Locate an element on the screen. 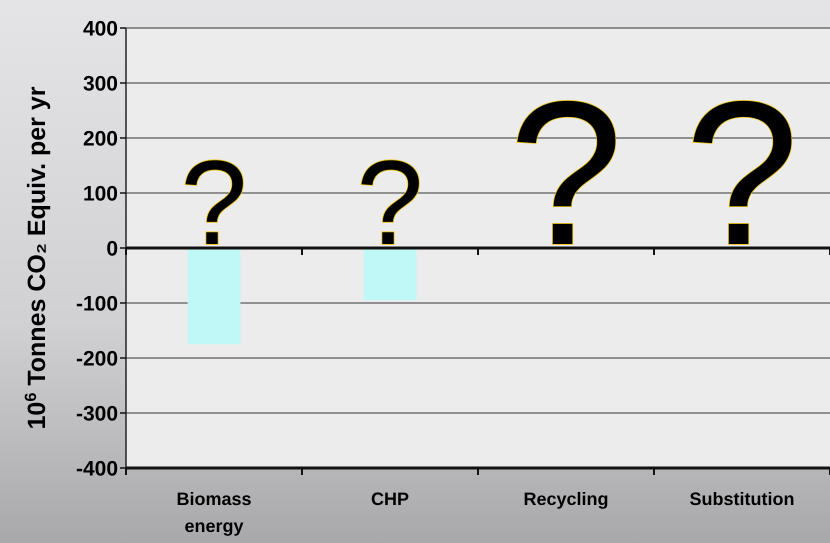 Image resolution: width=830 pixels, height=543 pixels. y-tick-label: -300 is located at coordinates (97, 414).